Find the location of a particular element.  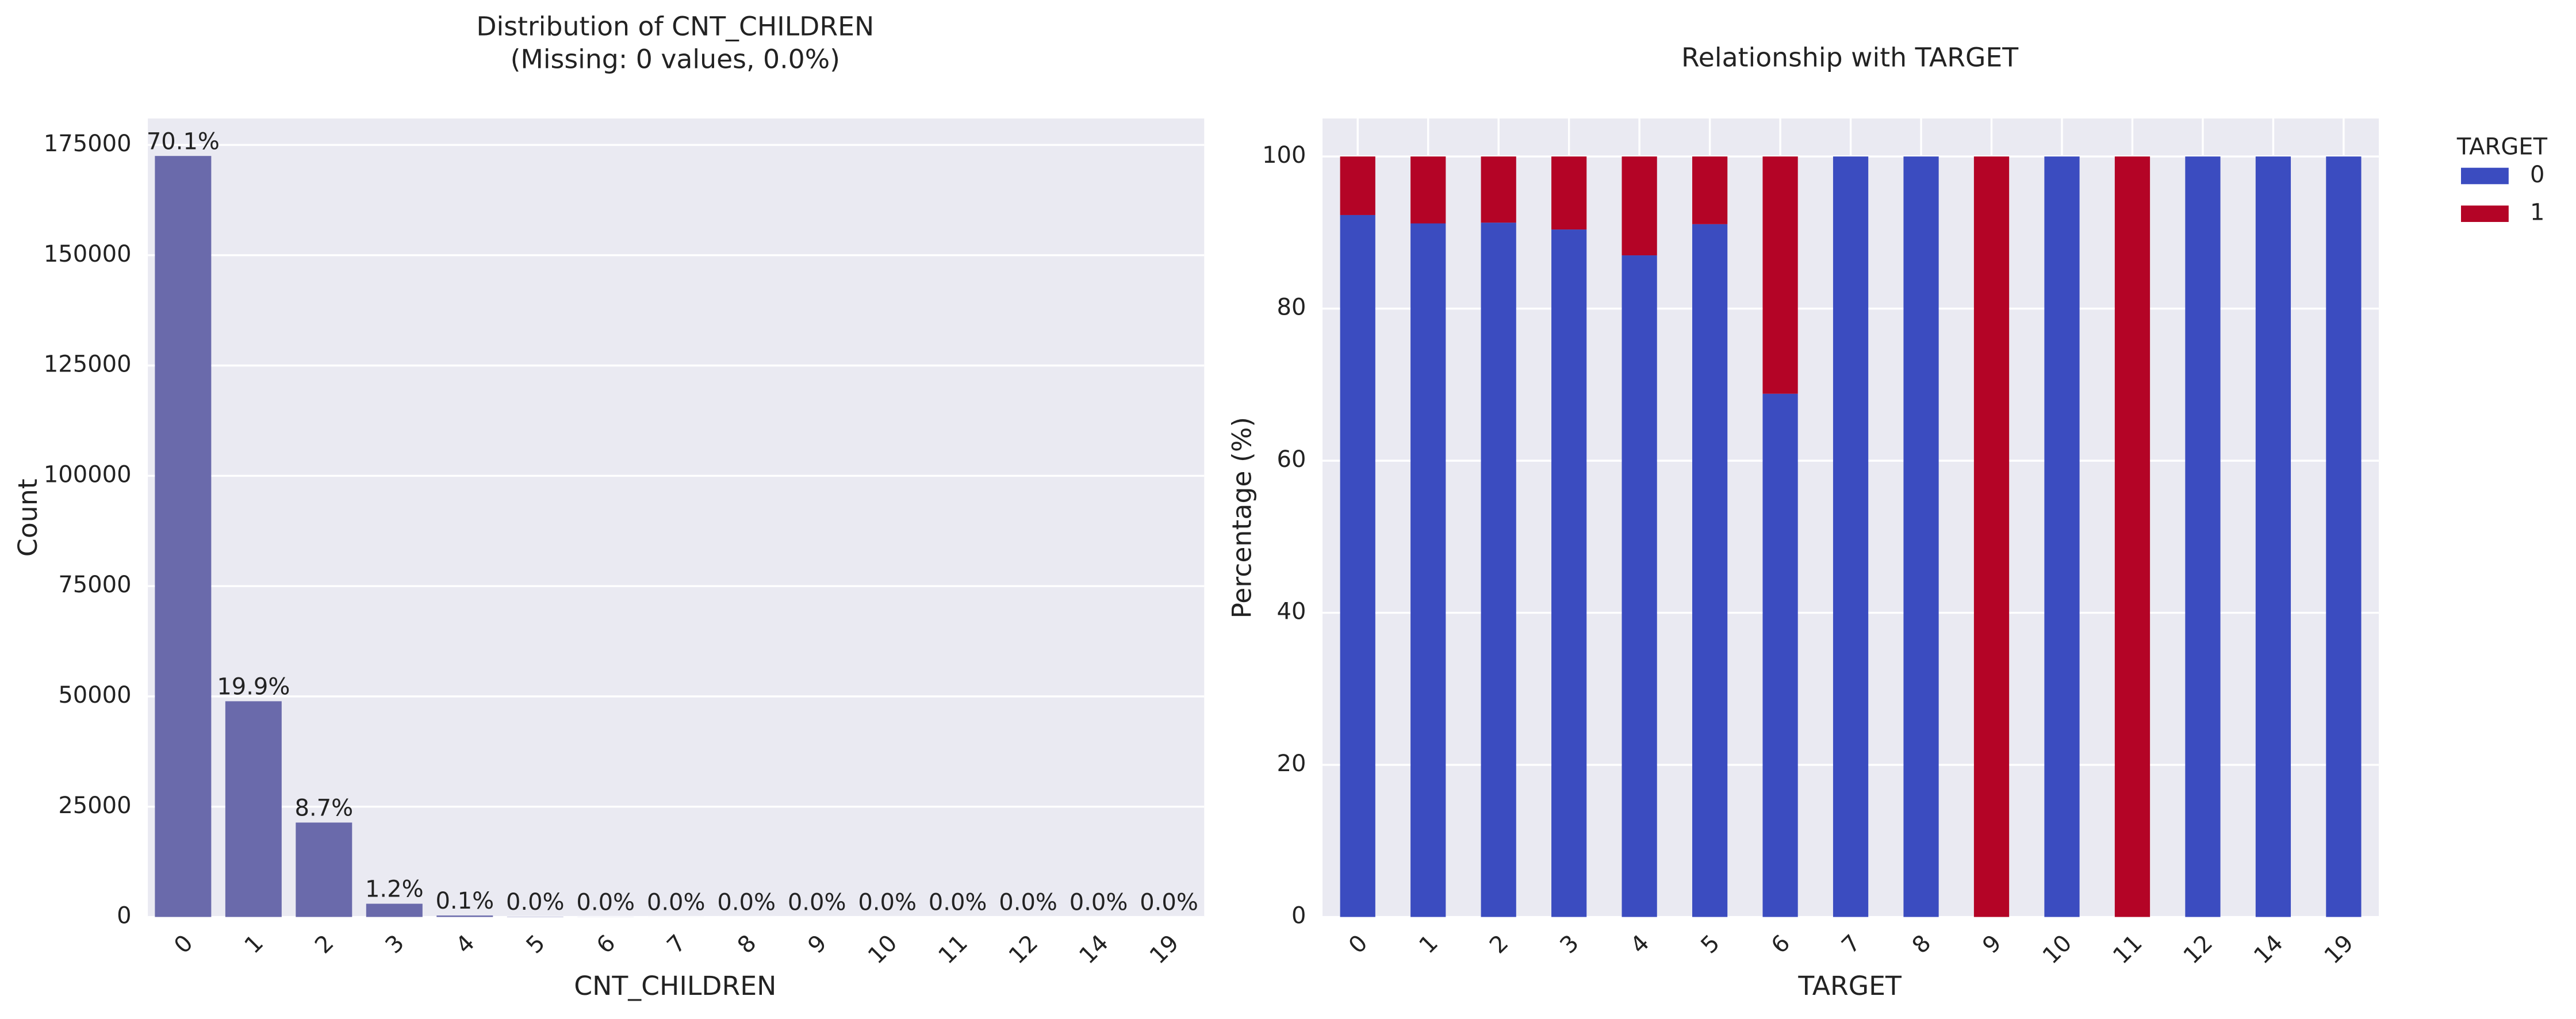

chart-title: Distribution of CNT_CHILDREN is located at coordinates (675, 26).